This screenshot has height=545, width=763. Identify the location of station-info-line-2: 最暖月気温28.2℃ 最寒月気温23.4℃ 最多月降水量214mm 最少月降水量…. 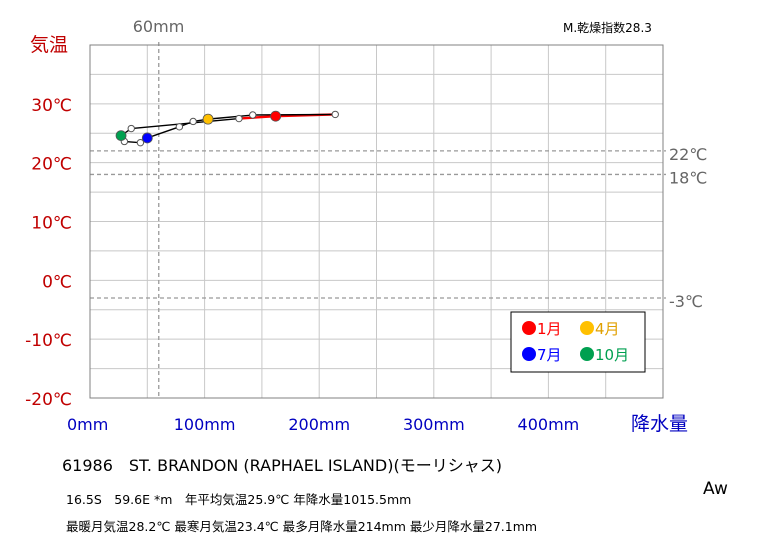
(302, 526).